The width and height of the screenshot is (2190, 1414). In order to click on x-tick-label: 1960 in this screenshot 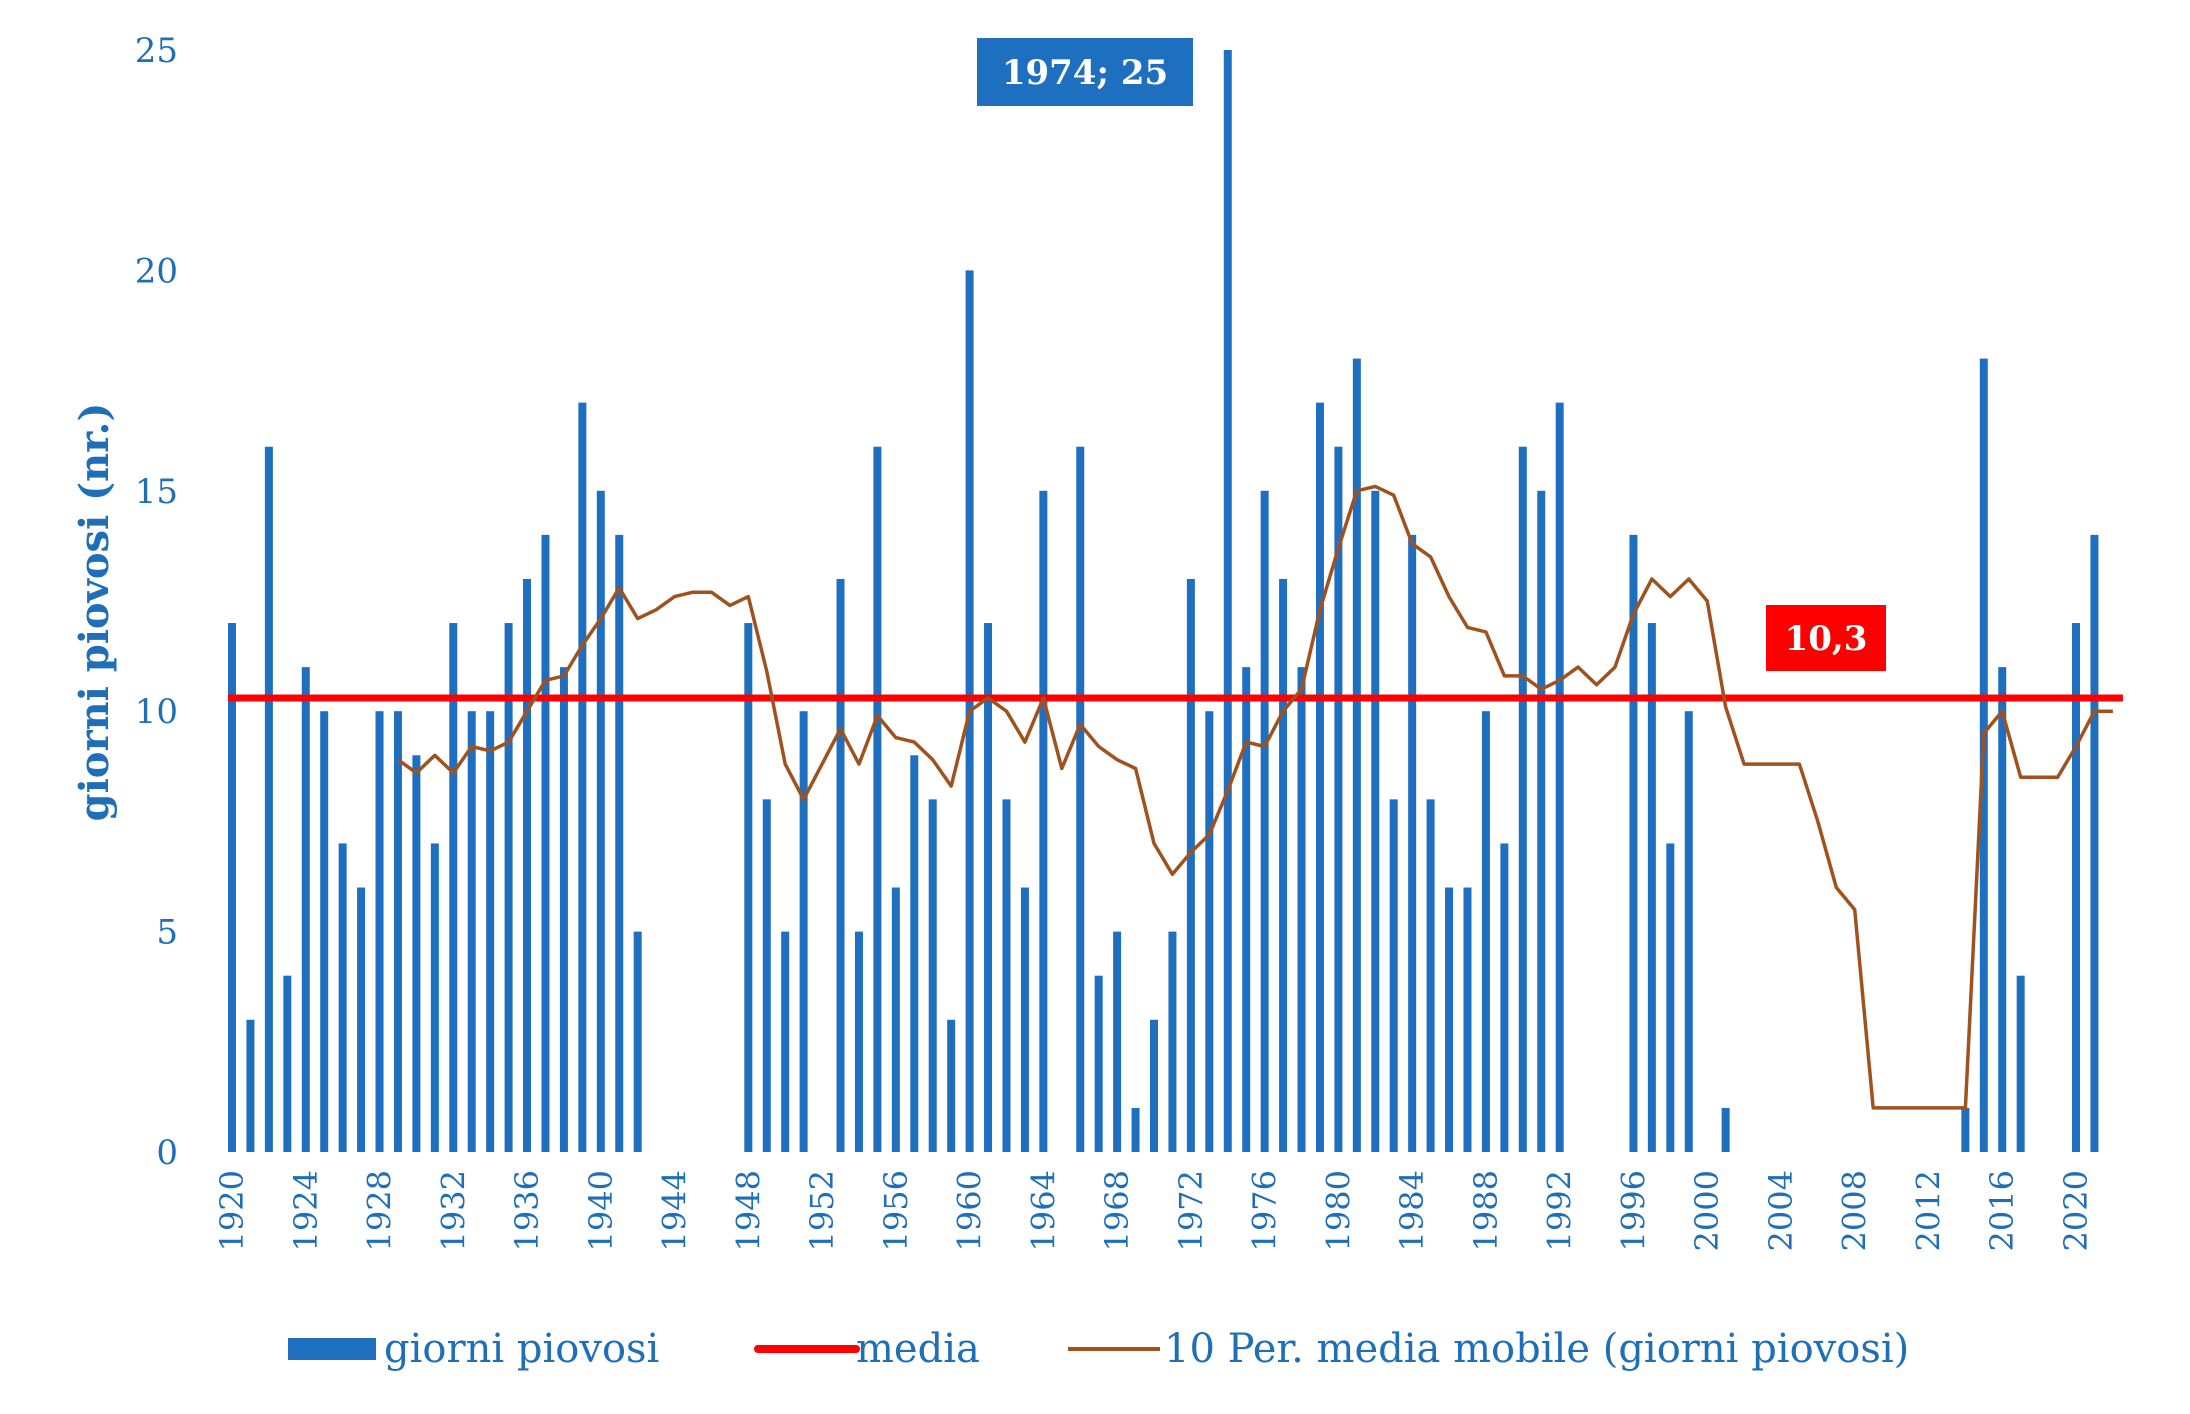, I will do `click(970, 1210)`.